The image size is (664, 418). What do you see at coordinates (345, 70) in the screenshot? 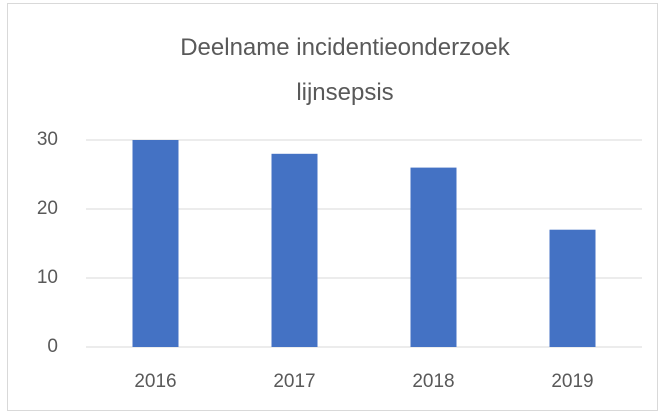
I see `chart-title: Deelname incidentieonderzoek lijnsepsis` at bounding box center [345, 70].